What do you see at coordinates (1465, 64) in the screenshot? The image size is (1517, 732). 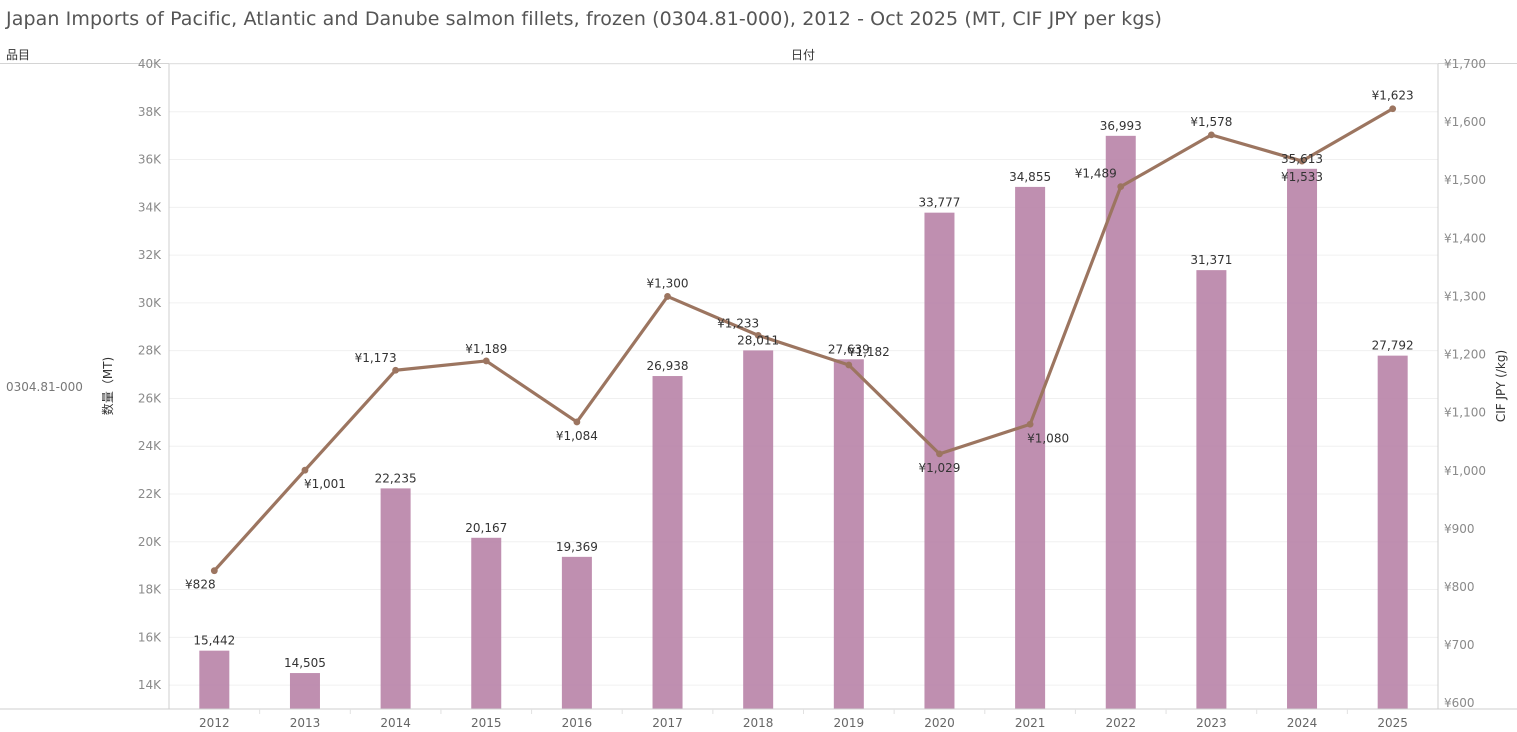 I see `right-tick-label: ¥1,700` at bounding box center [1465, 64].